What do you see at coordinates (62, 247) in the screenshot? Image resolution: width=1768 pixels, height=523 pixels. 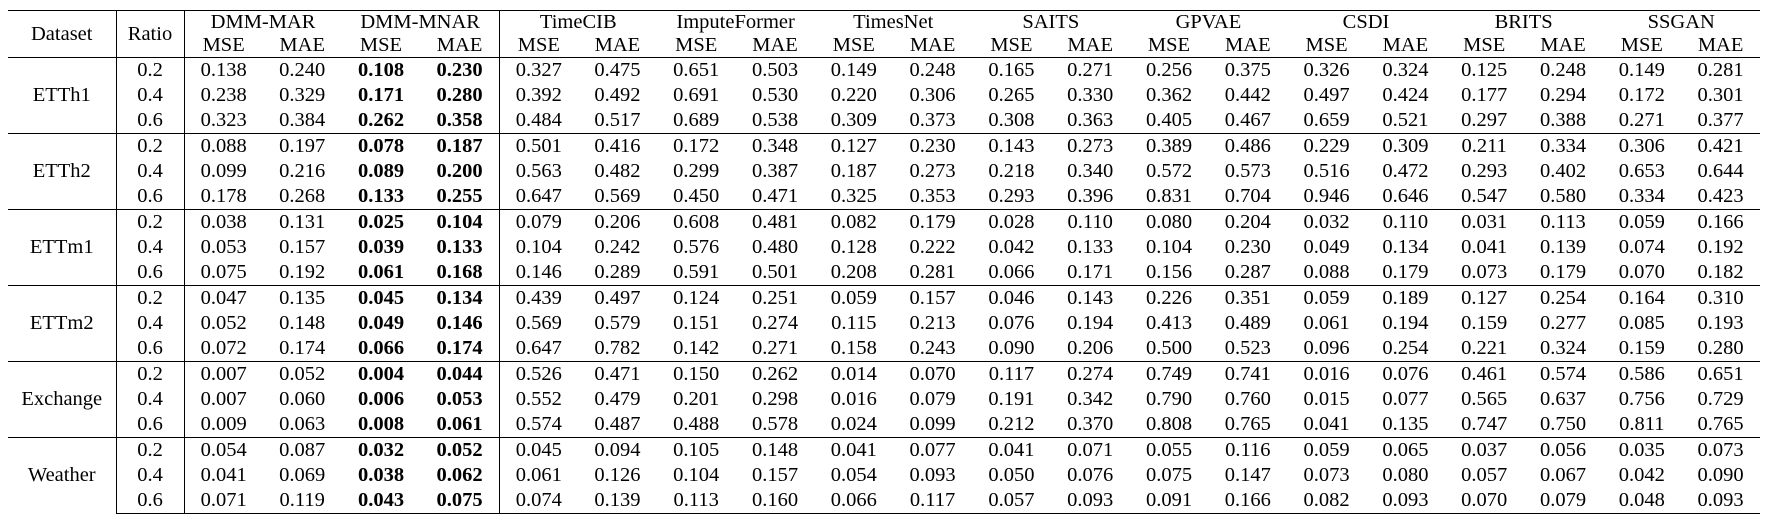 I see `dataset-label: ETTm1` at bounding box center [62, 247].